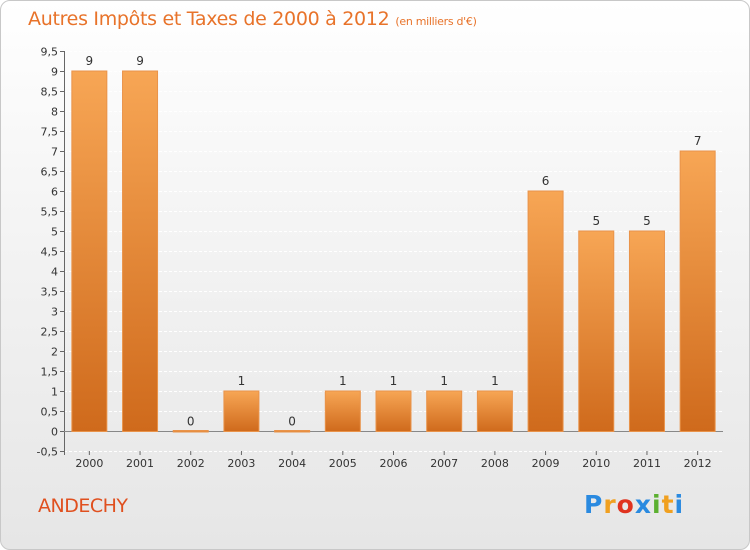 This screenshot has width=750, height=550. Describe the element at coordinates (54, 112) in the screenshot. I see `y-tick-label: 8` at that location.